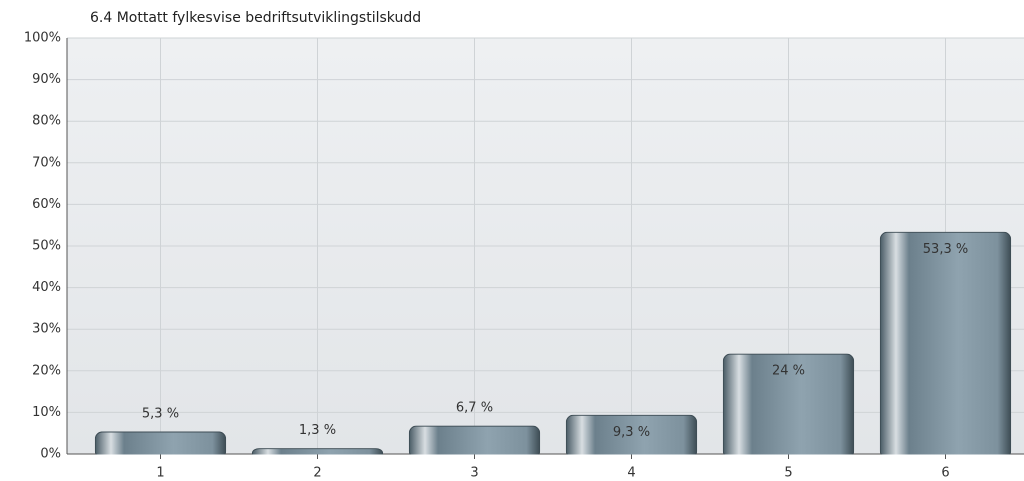 The height and width of the screenshot is (481, 1024). I want to click on x-tick-label: 1, so click(160, 473).